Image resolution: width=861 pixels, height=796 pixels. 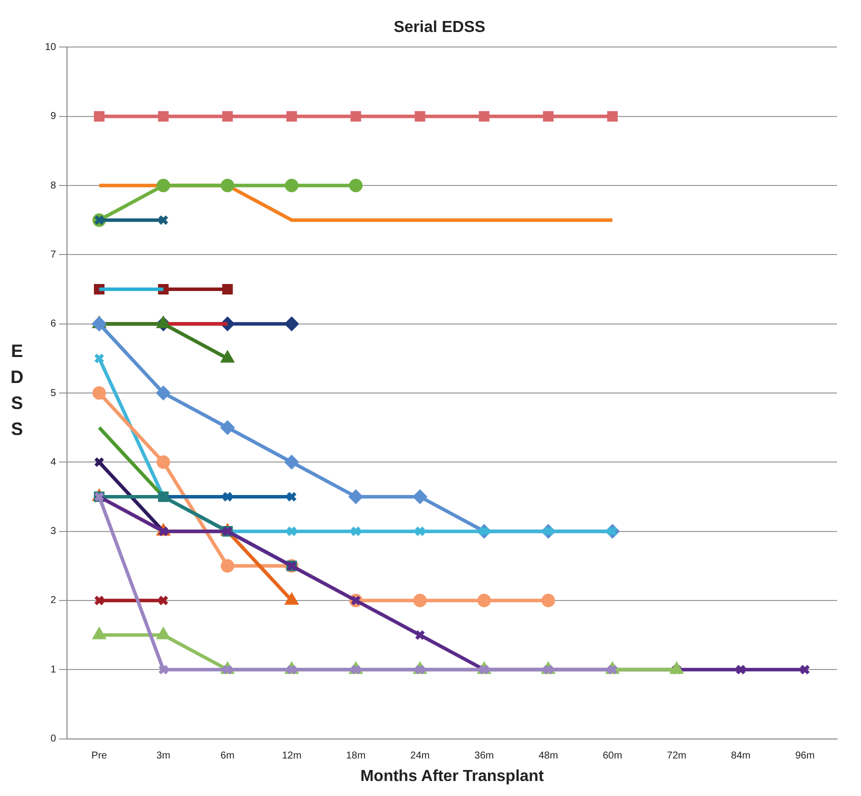 What do you see at coordinates (484, 756) in the screenshot?
I see `x-tick-label: 36m` at bounding box center [484, 756].